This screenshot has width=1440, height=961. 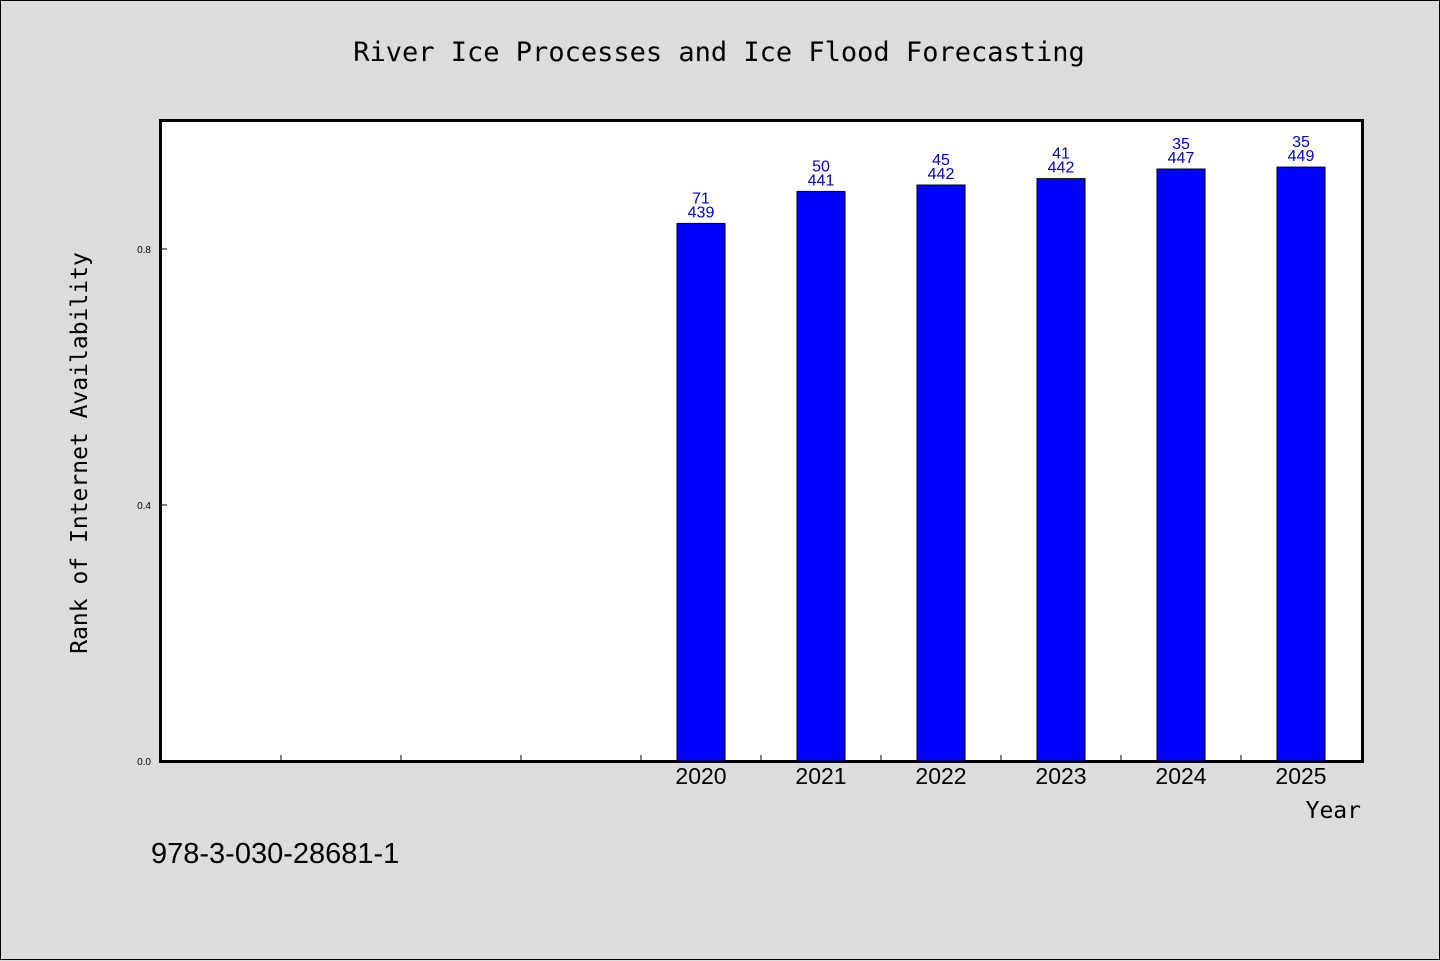 What do you see at coordinates (761, 758) in the screenshot?
I see `x-ticks` at bounding box center [761, 758].